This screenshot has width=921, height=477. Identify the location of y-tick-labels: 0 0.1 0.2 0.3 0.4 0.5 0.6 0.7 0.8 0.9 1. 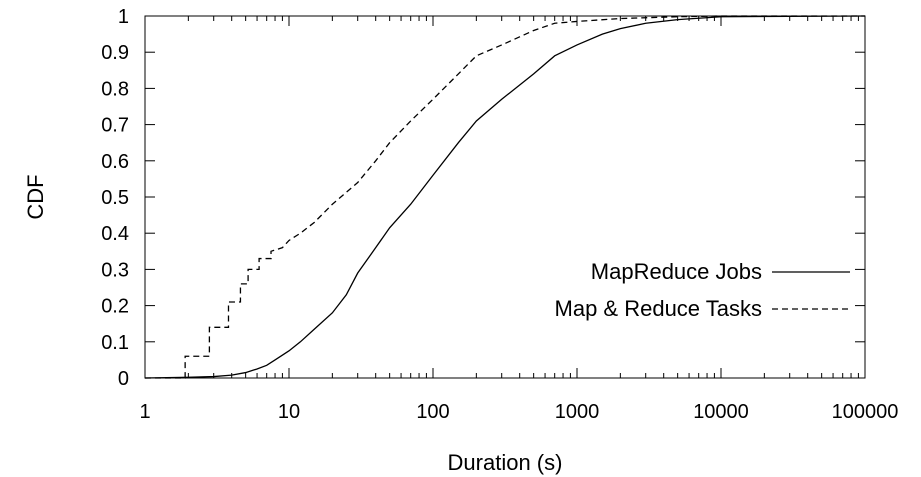
(115, 198).